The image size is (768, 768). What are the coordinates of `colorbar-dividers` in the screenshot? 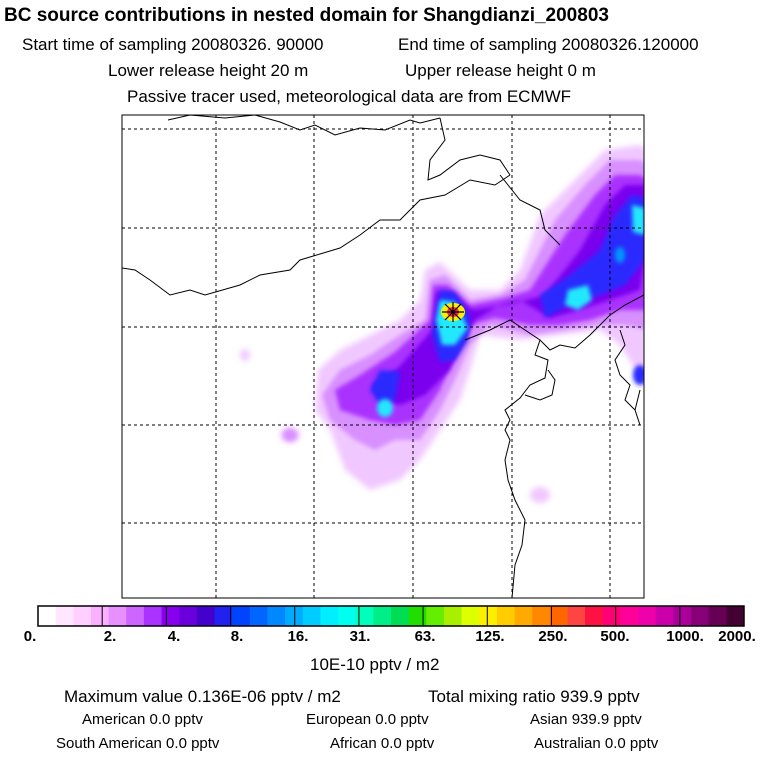 It's located at (391, 616).